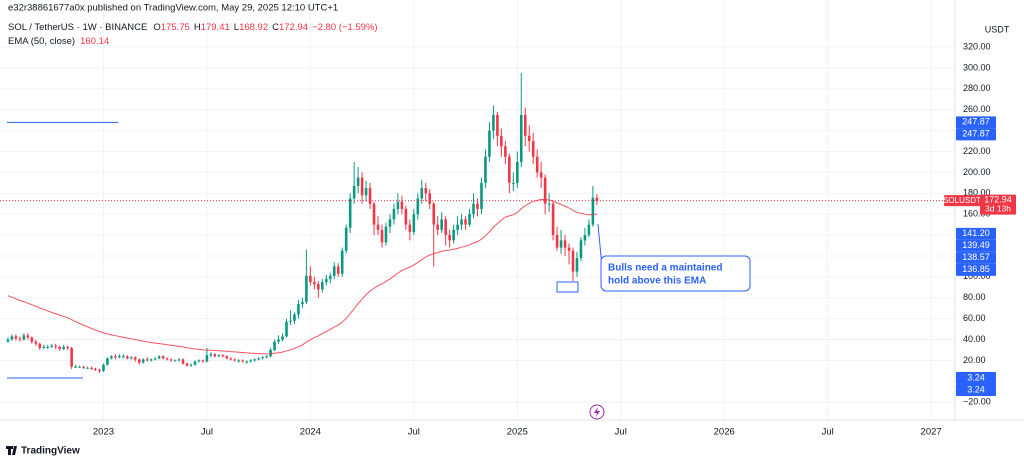 This screenshot has height=464, width=1024. Describe the element at coordinates (974, 318) in the screenshot. I see `y-tick-label: 60.00` at that location.